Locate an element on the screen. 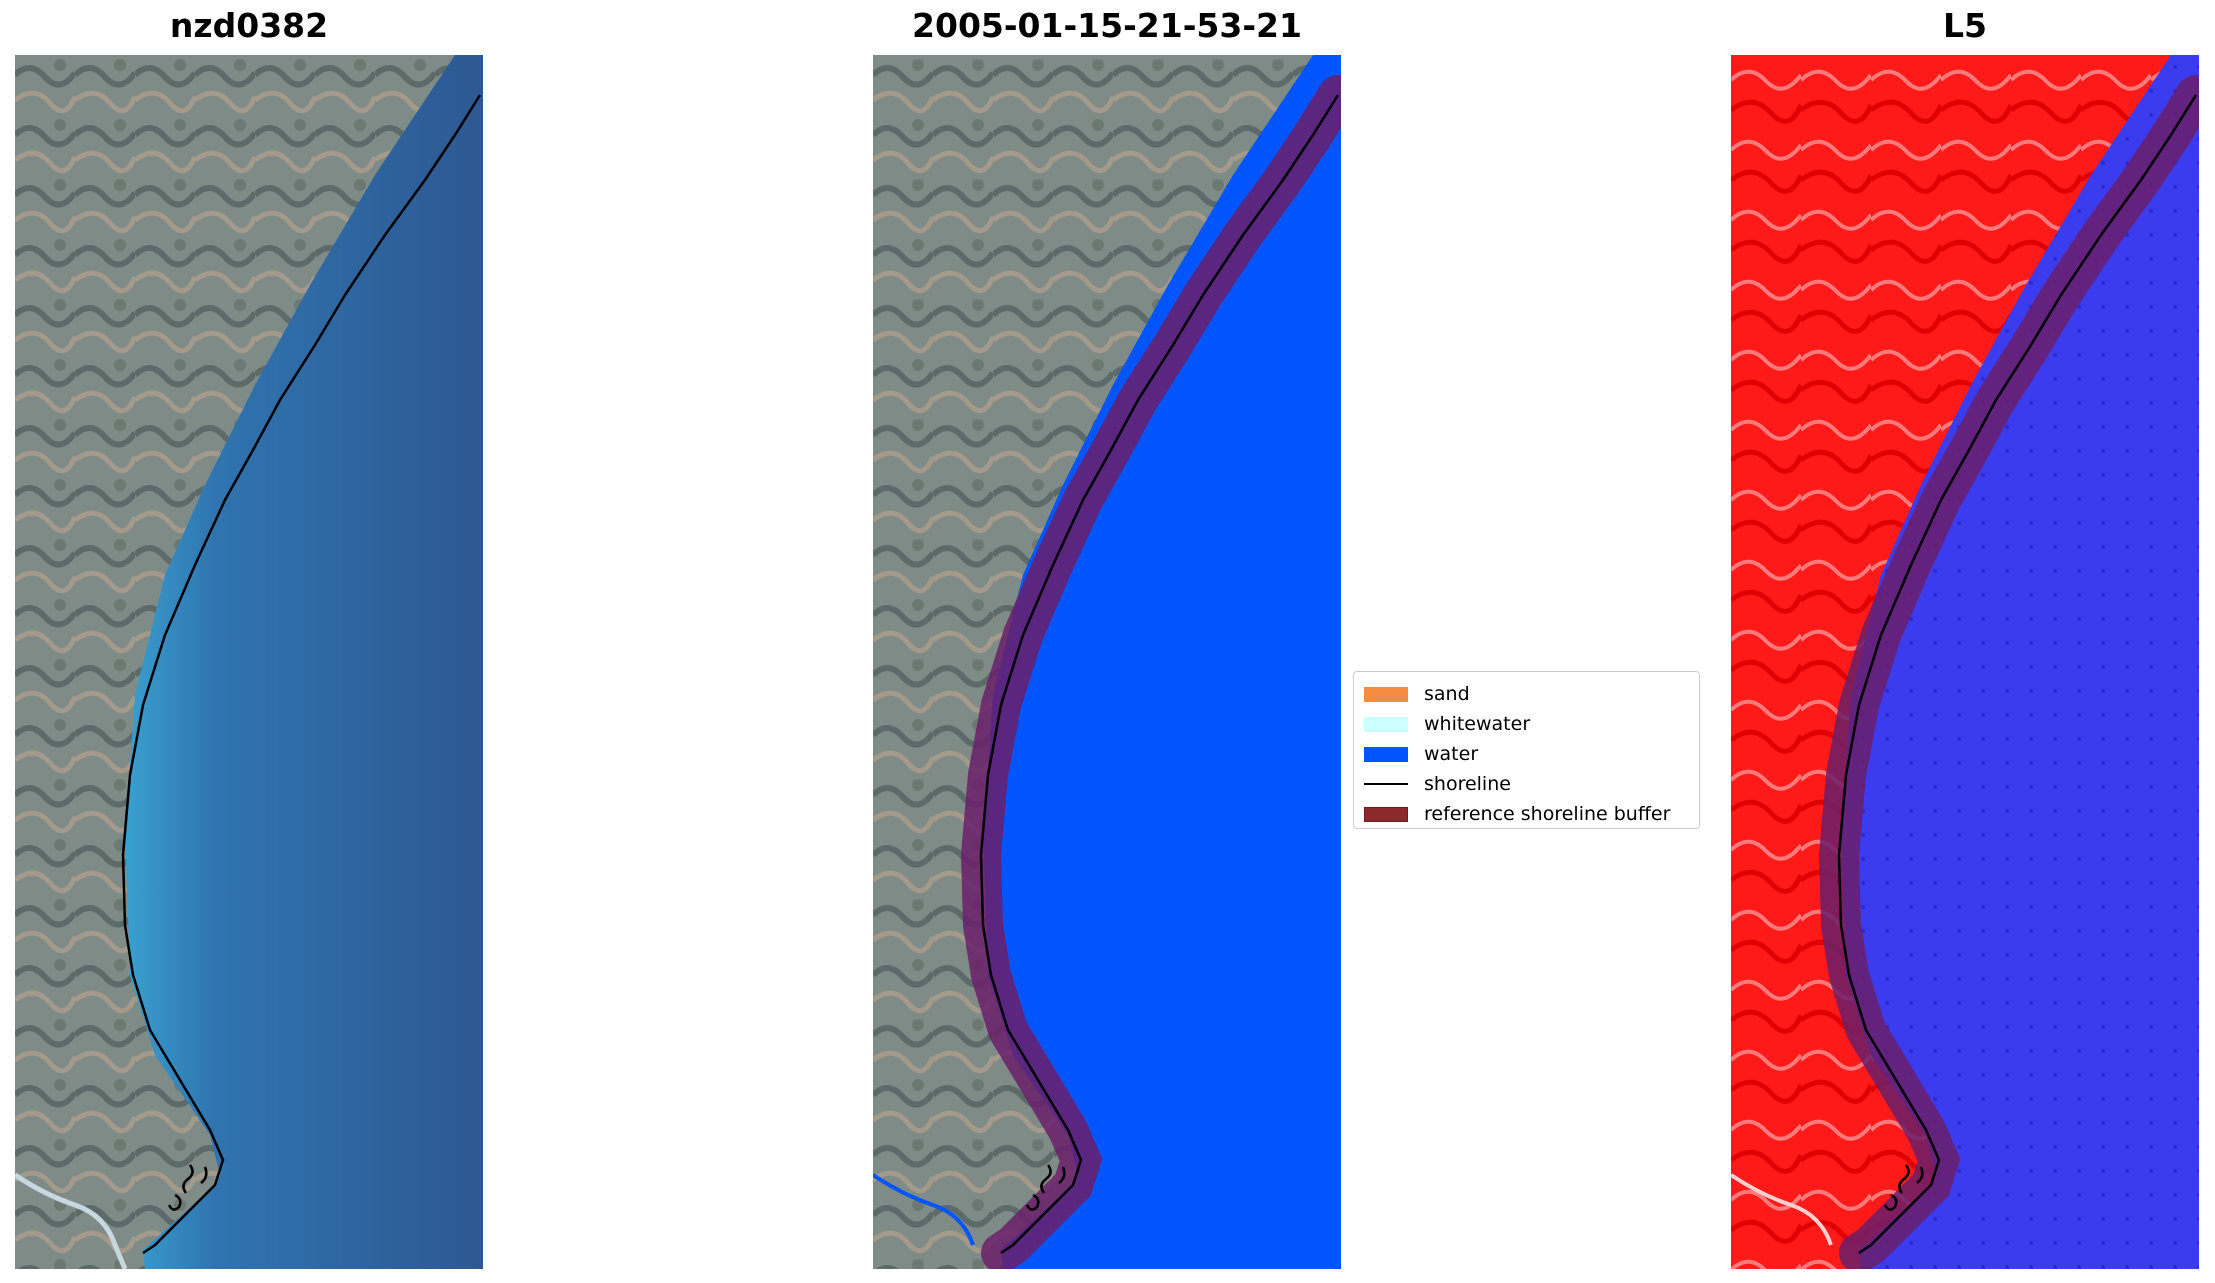 The image size is (2215, 1283). legend-swatch-whitewater is located at coordinates (1386, 724).